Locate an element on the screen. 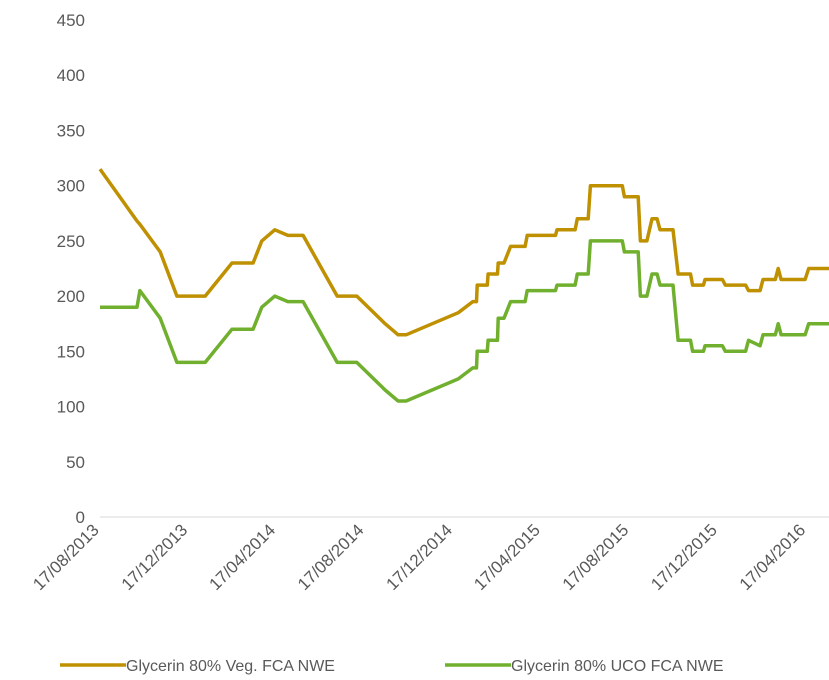  y-tick-label: 200 is located at coordinates (71, 296).